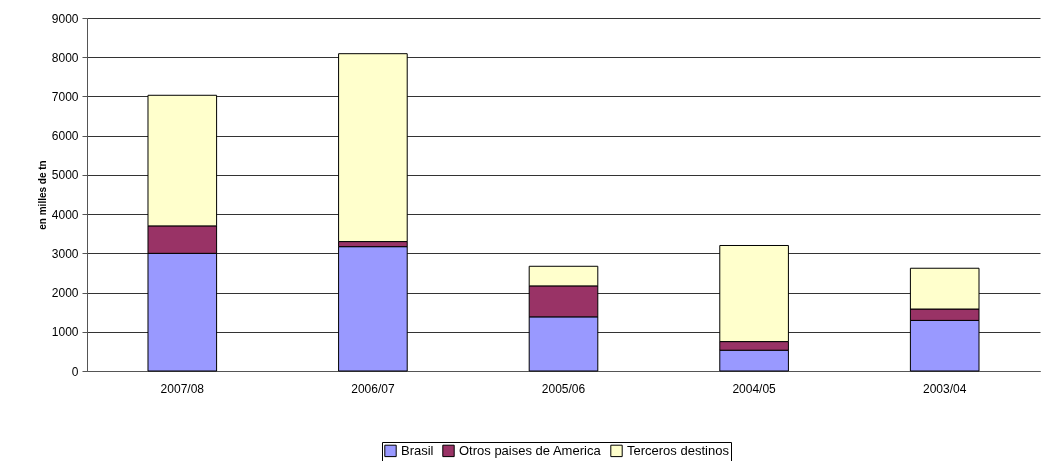 The image size is (1048, 461). Describe the element at coordinates (42, 195) in the screenshot. I see `y-axis-title: en milles de tn` at that location.